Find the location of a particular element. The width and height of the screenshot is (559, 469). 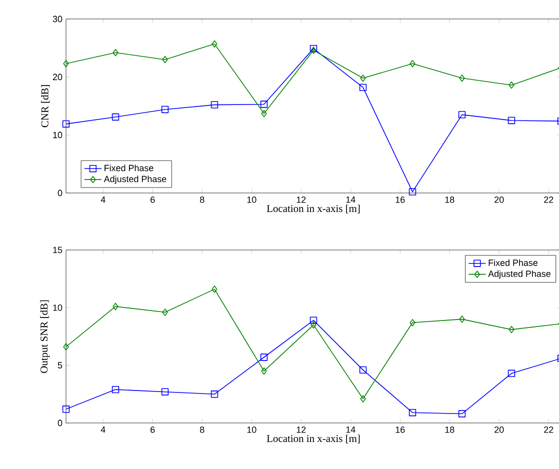

y-axis-title: CNR [dB] is located at coordinates (45, 106).